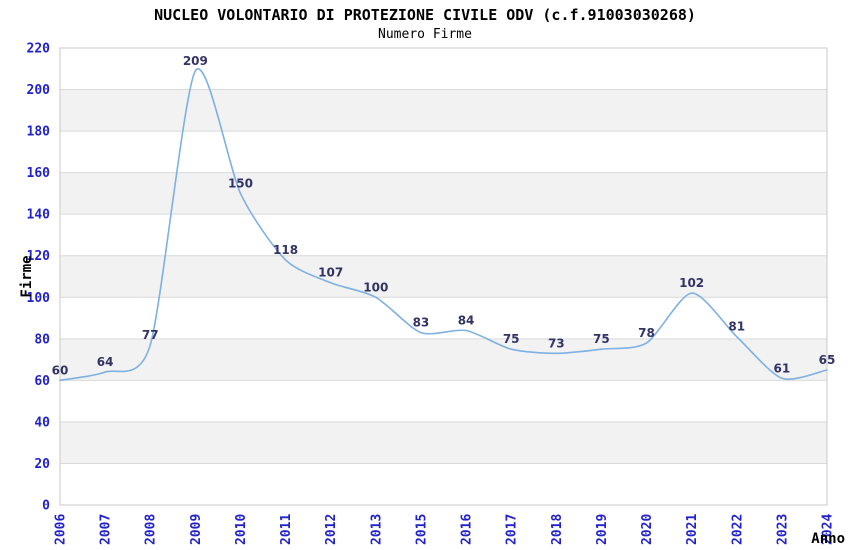 Image resolution: width=850 pixels, height=550 pixels. Describe the element at coordinates (151, 529) in the screenshot. I see `x-tick-label: 2008` at that location.